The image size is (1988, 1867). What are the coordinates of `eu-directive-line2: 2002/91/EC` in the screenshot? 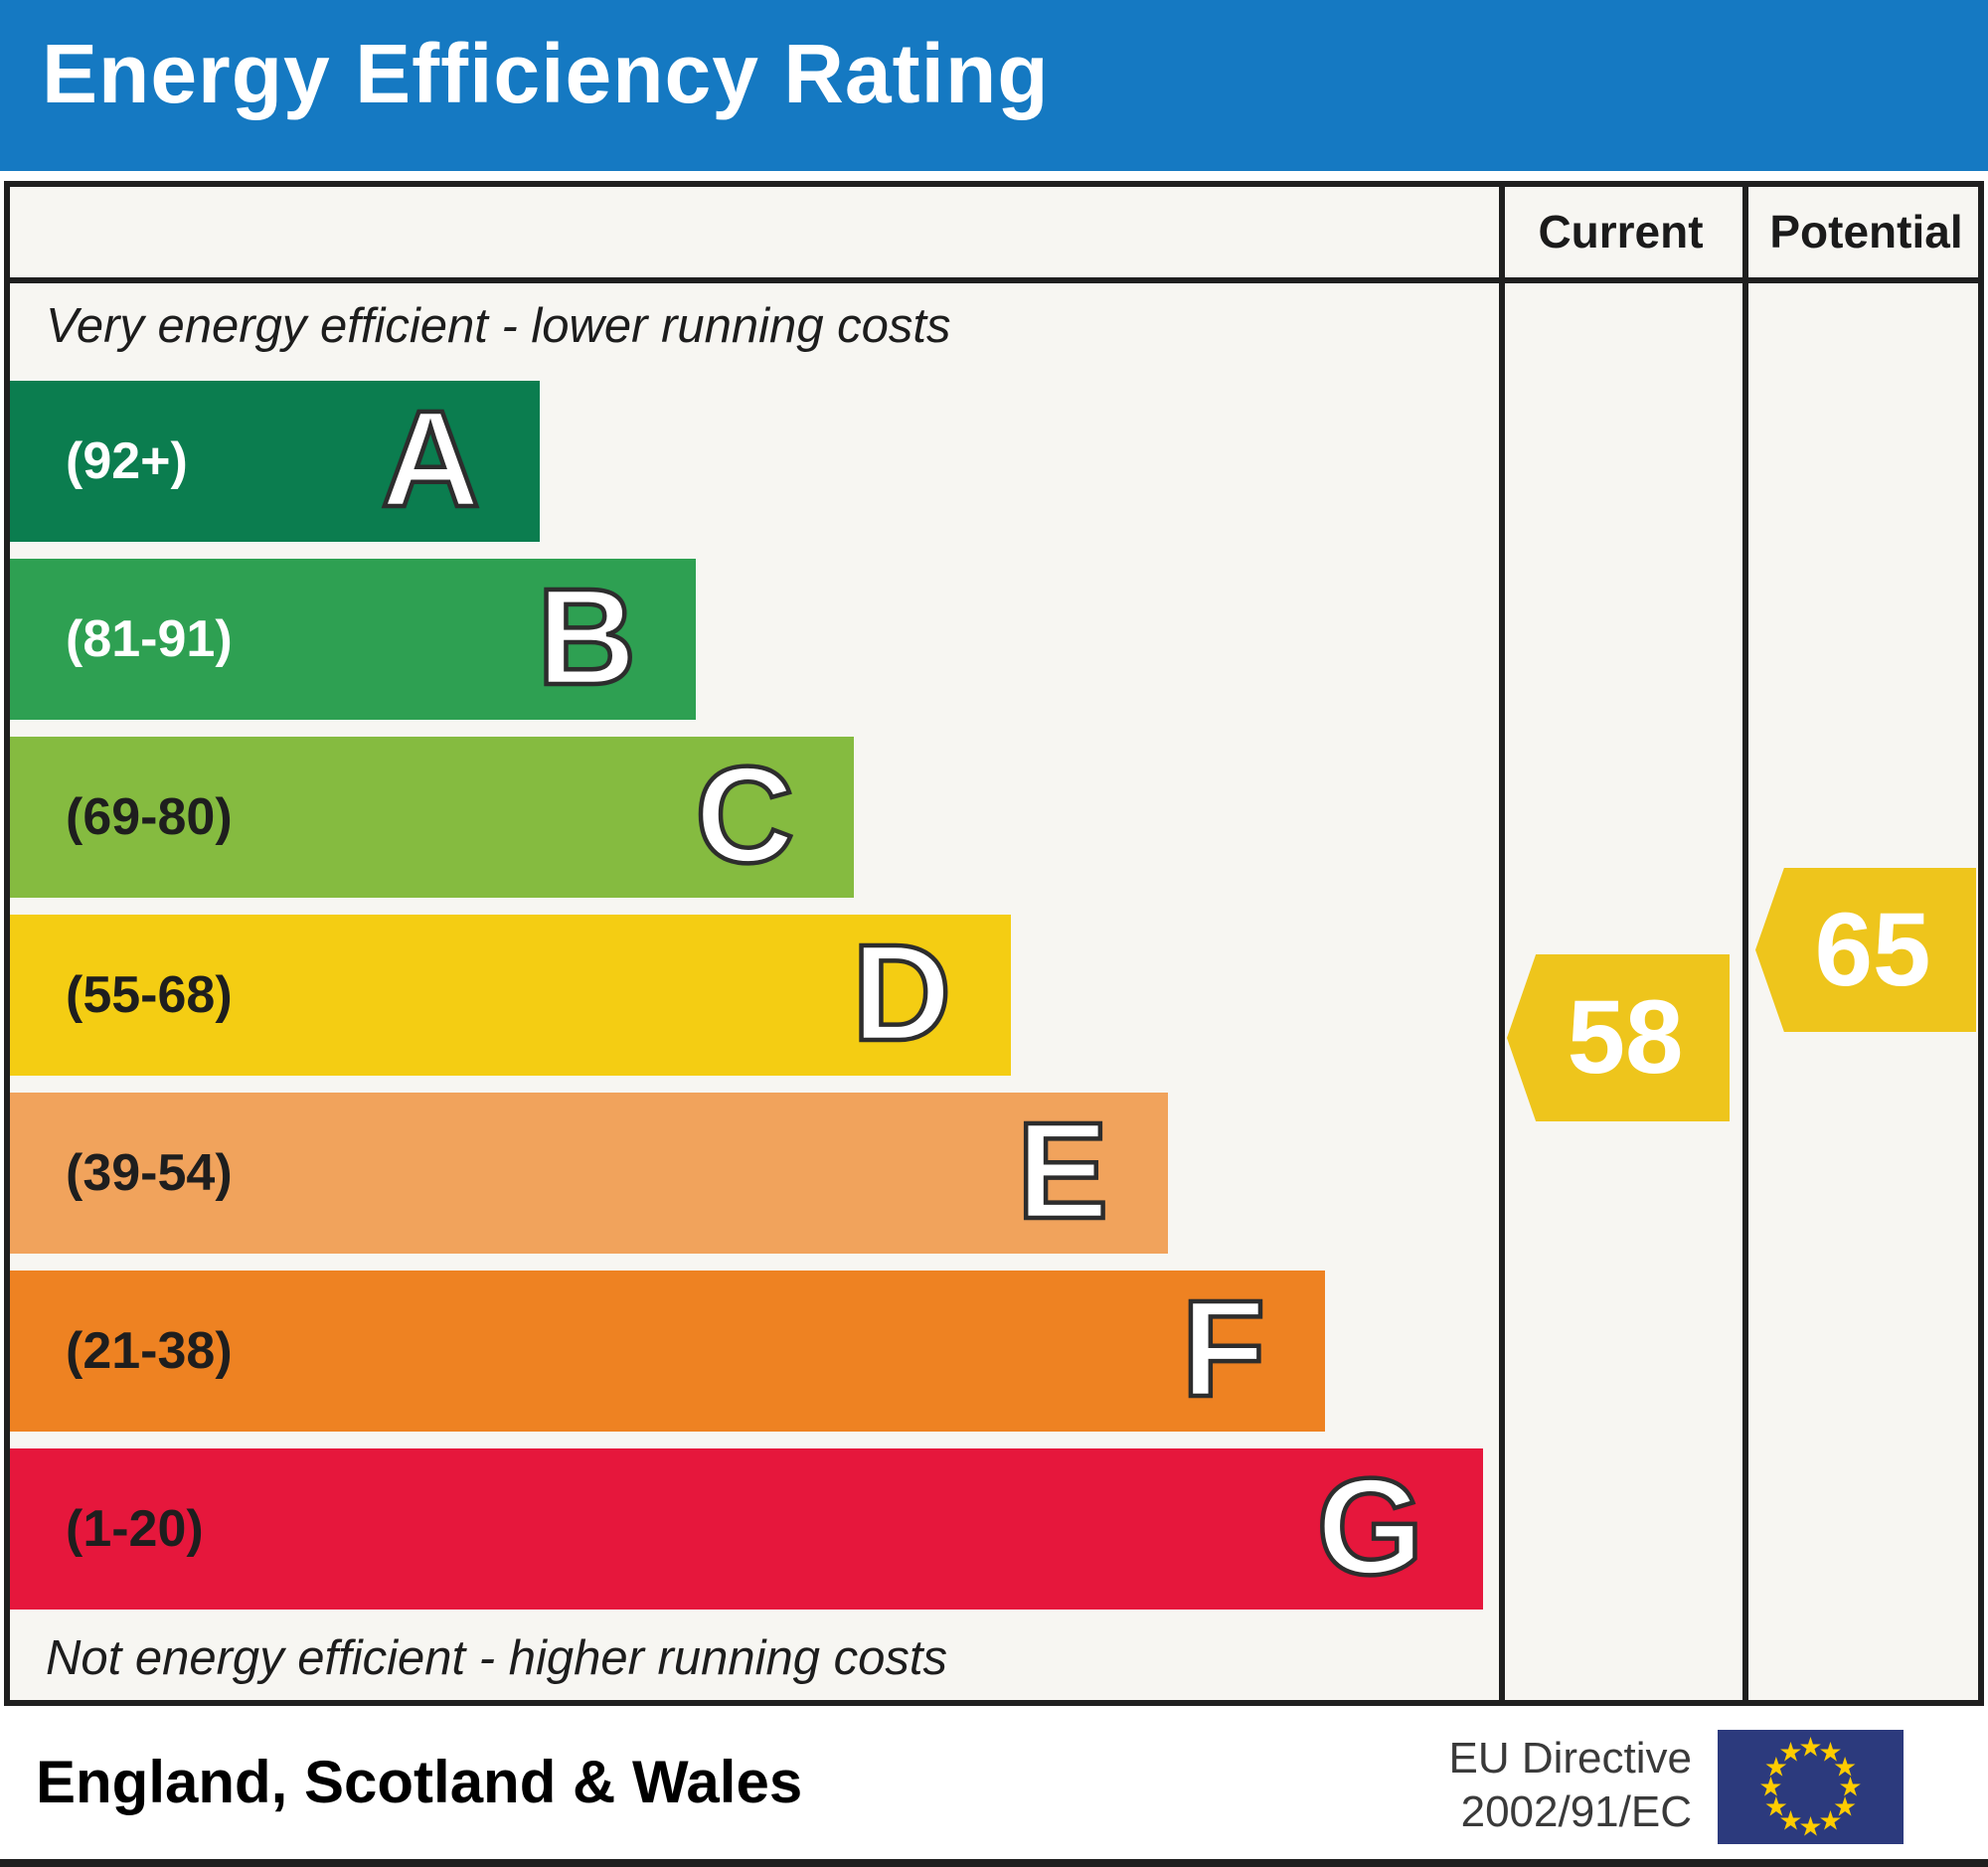 It's located at (1576, 1811).